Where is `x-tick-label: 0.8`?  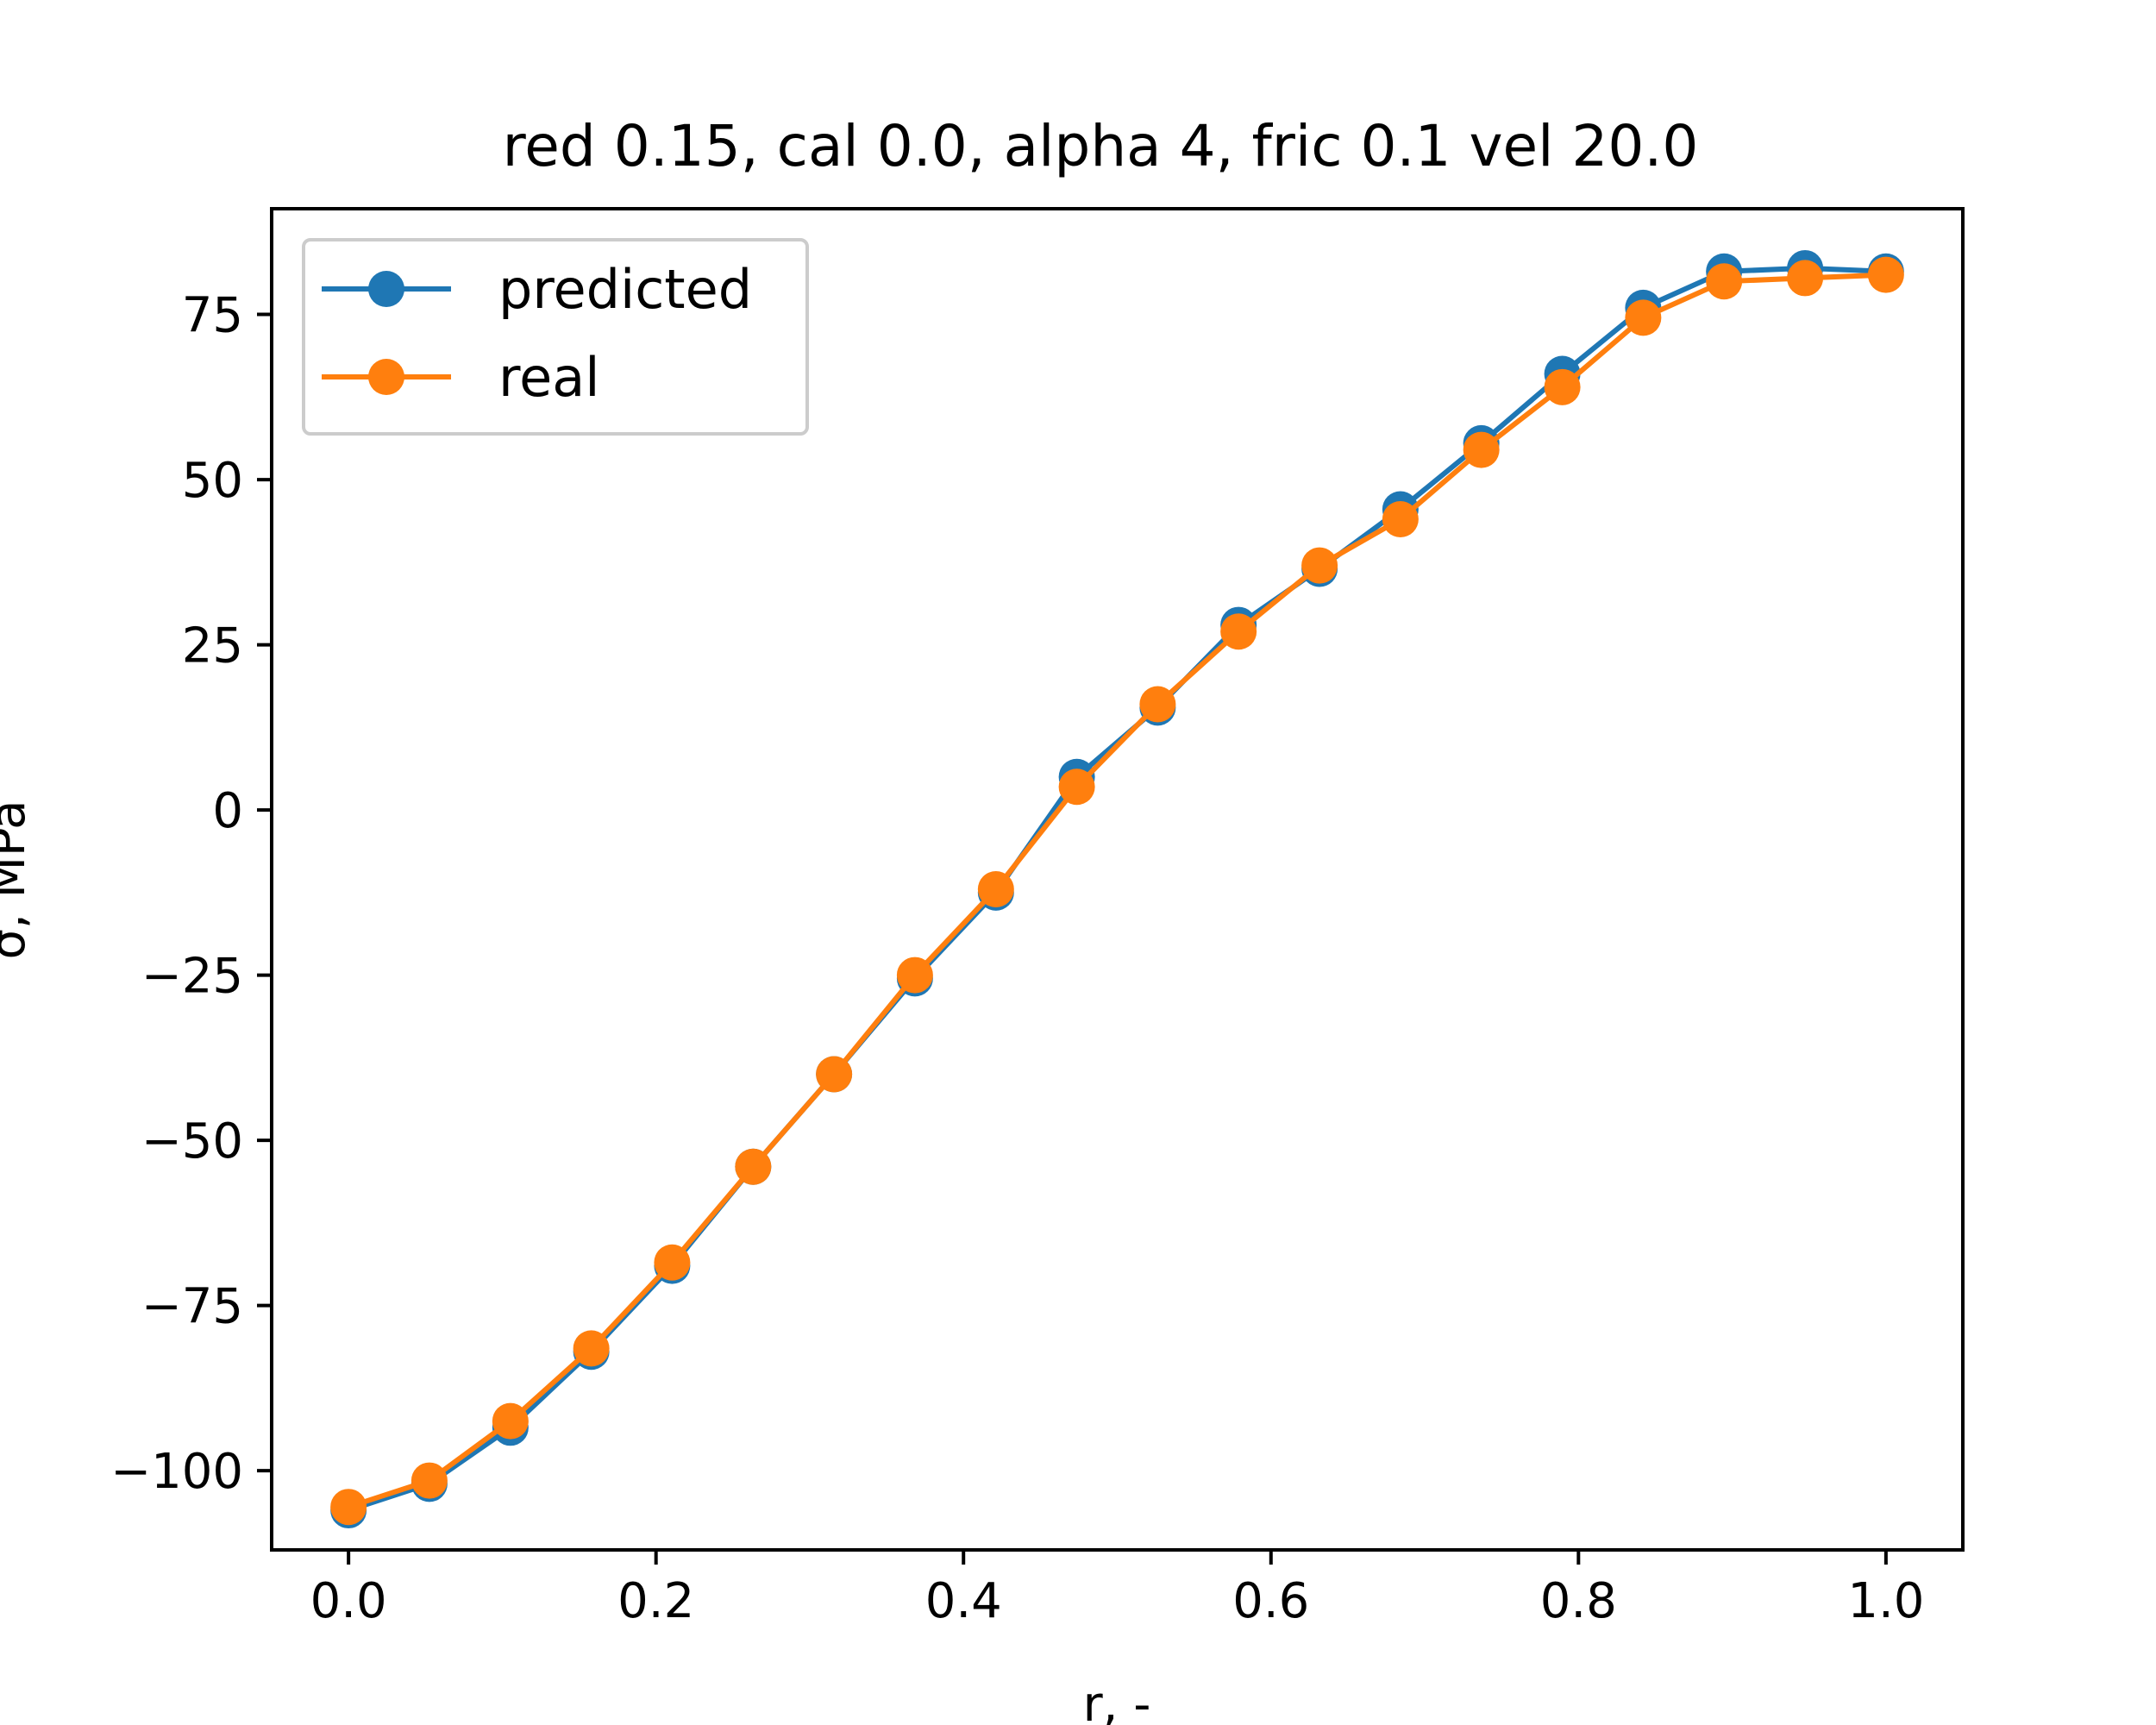 x-tick-label: 0.8 is located at coordinates (1578, 1601).